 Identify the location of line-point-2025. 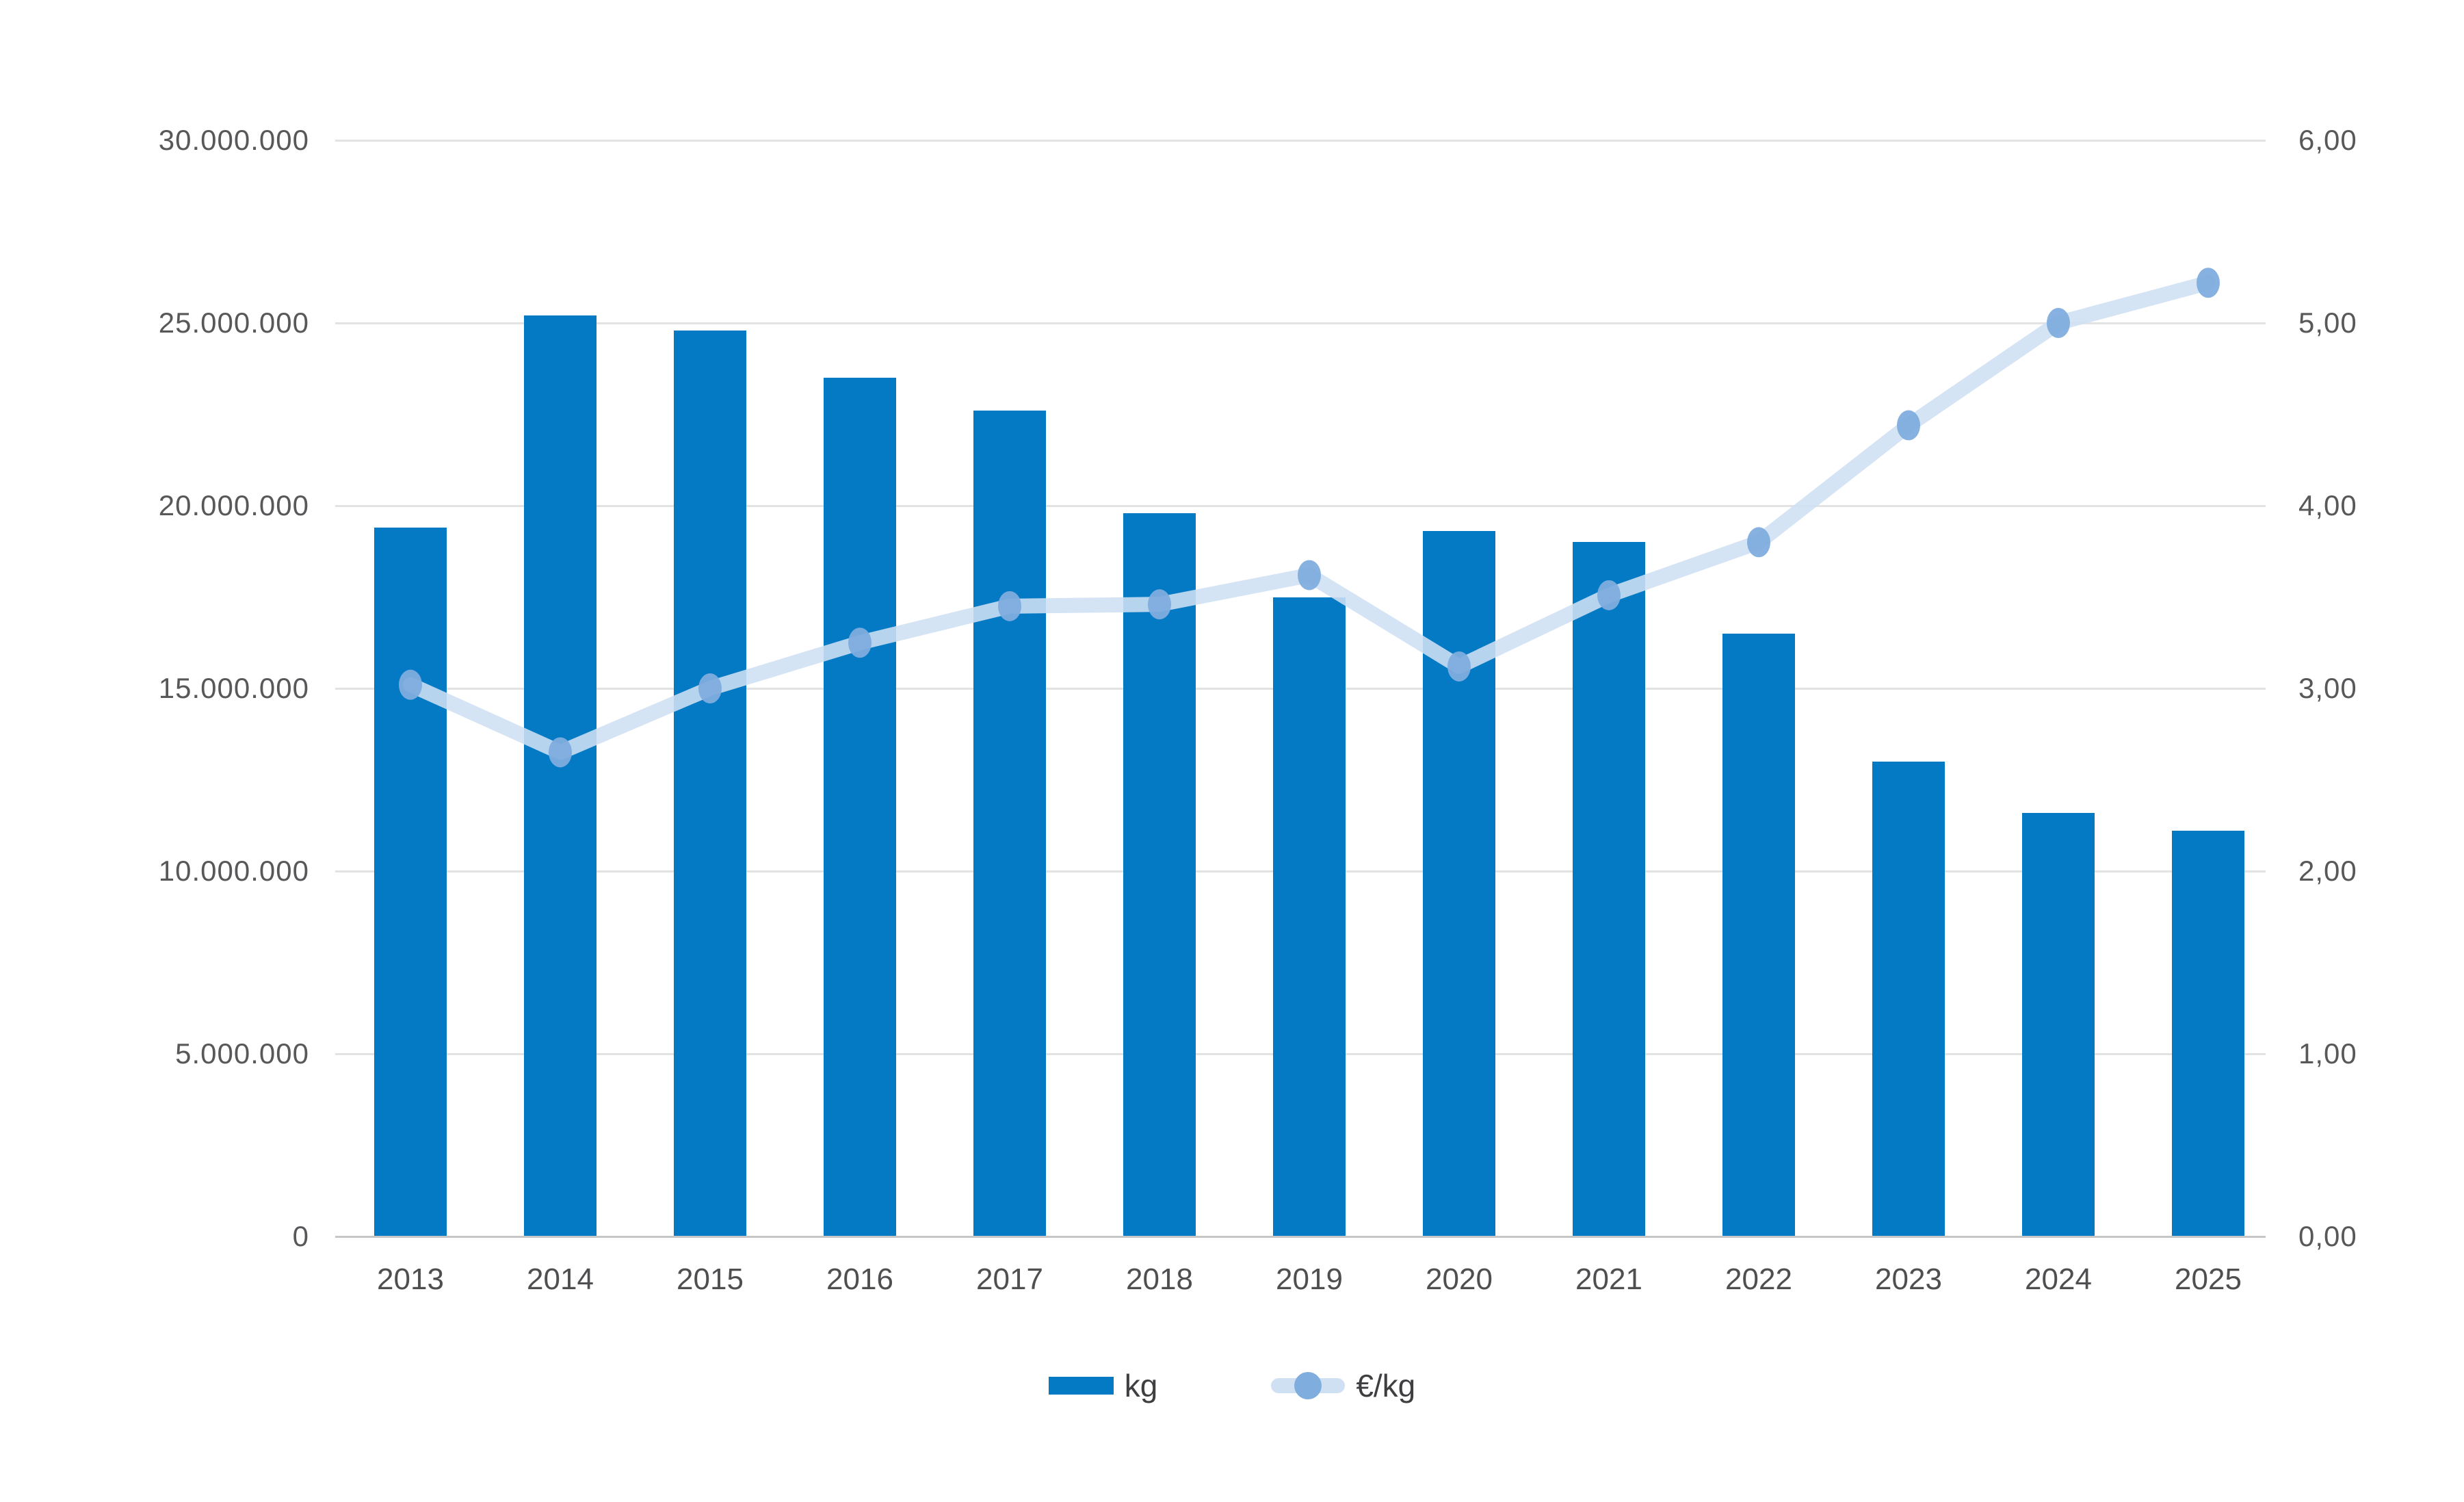
(2208, 283).